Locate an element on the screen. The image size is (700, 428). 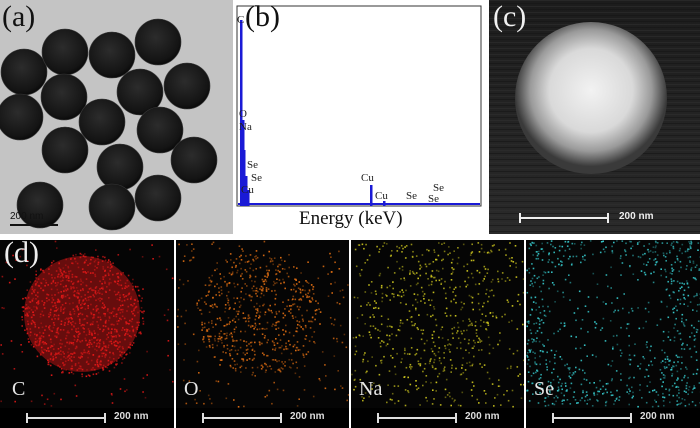
map-element-label: C is located at coordinates (19, 389).